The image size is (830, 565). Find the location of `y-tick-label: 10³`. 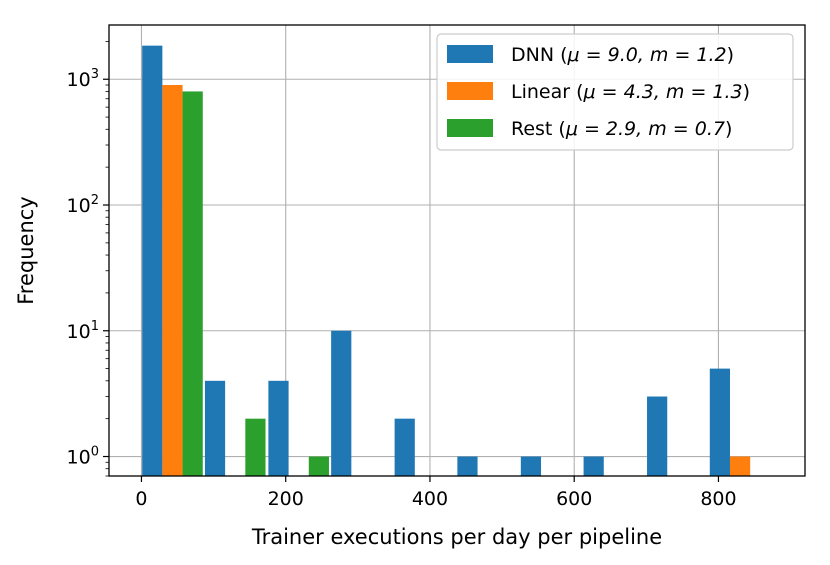

y-tick-label: 10³ is located at coordinates (83, 79).